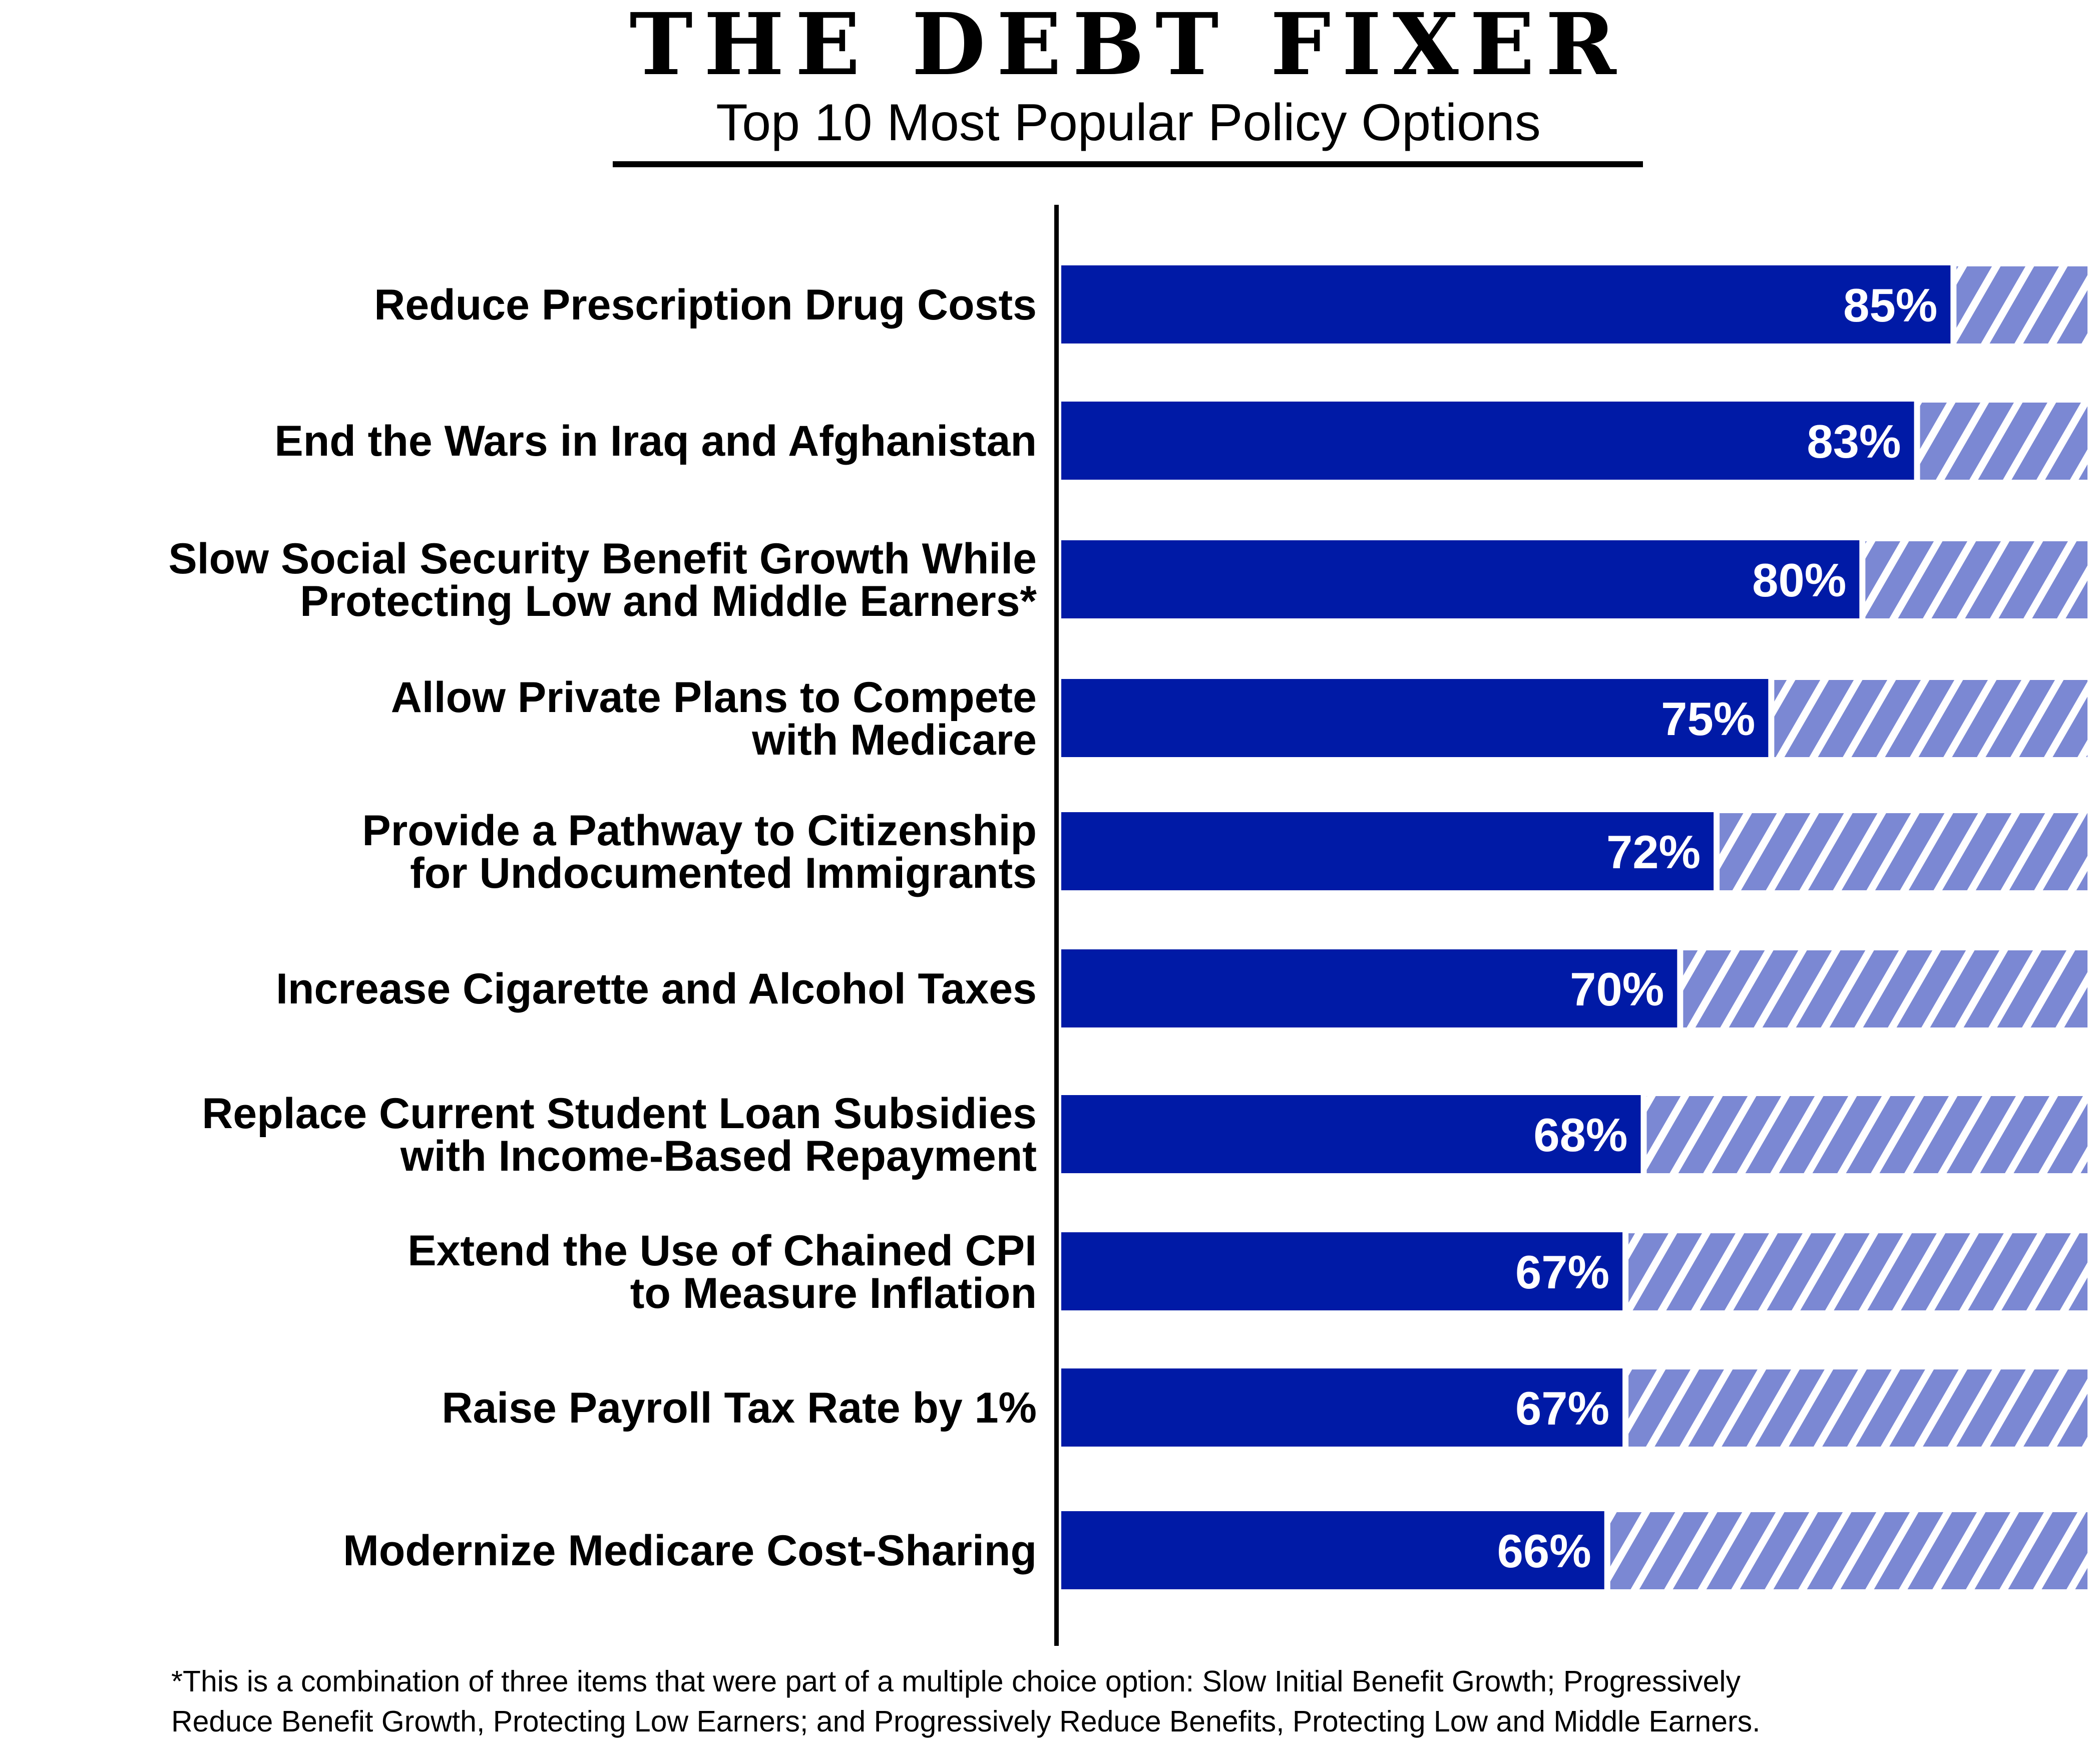 This screenshot has width=2100, height=1740. What do you see at coordinates (1617, 989) in the screenshot?
I see `data-label: 70%` at bounding box center [1617, 989].